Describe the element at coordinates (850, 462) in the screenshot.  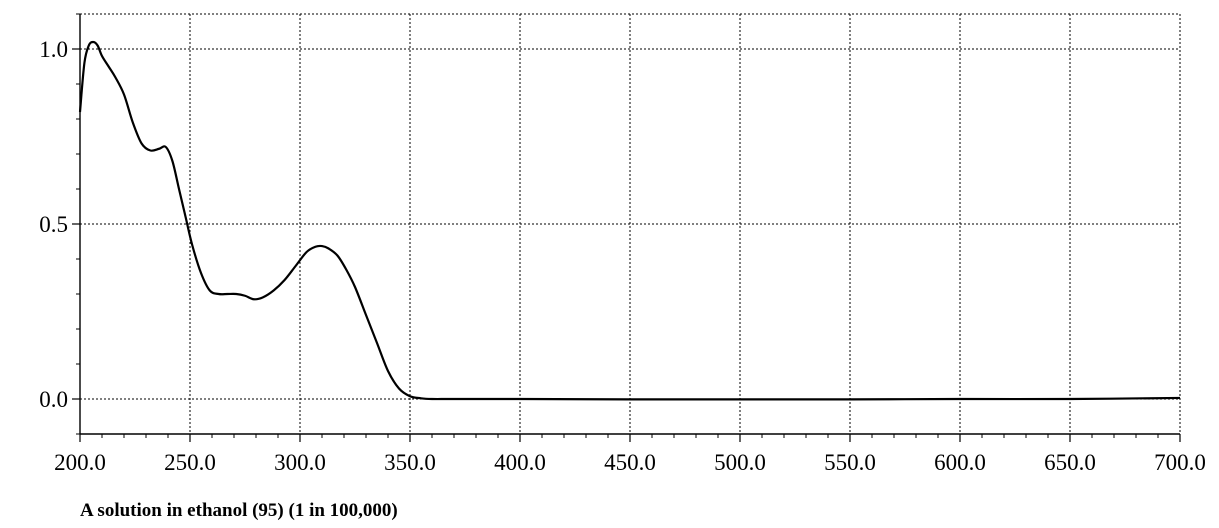
I see `x-tick-label: 550.0` at that location.